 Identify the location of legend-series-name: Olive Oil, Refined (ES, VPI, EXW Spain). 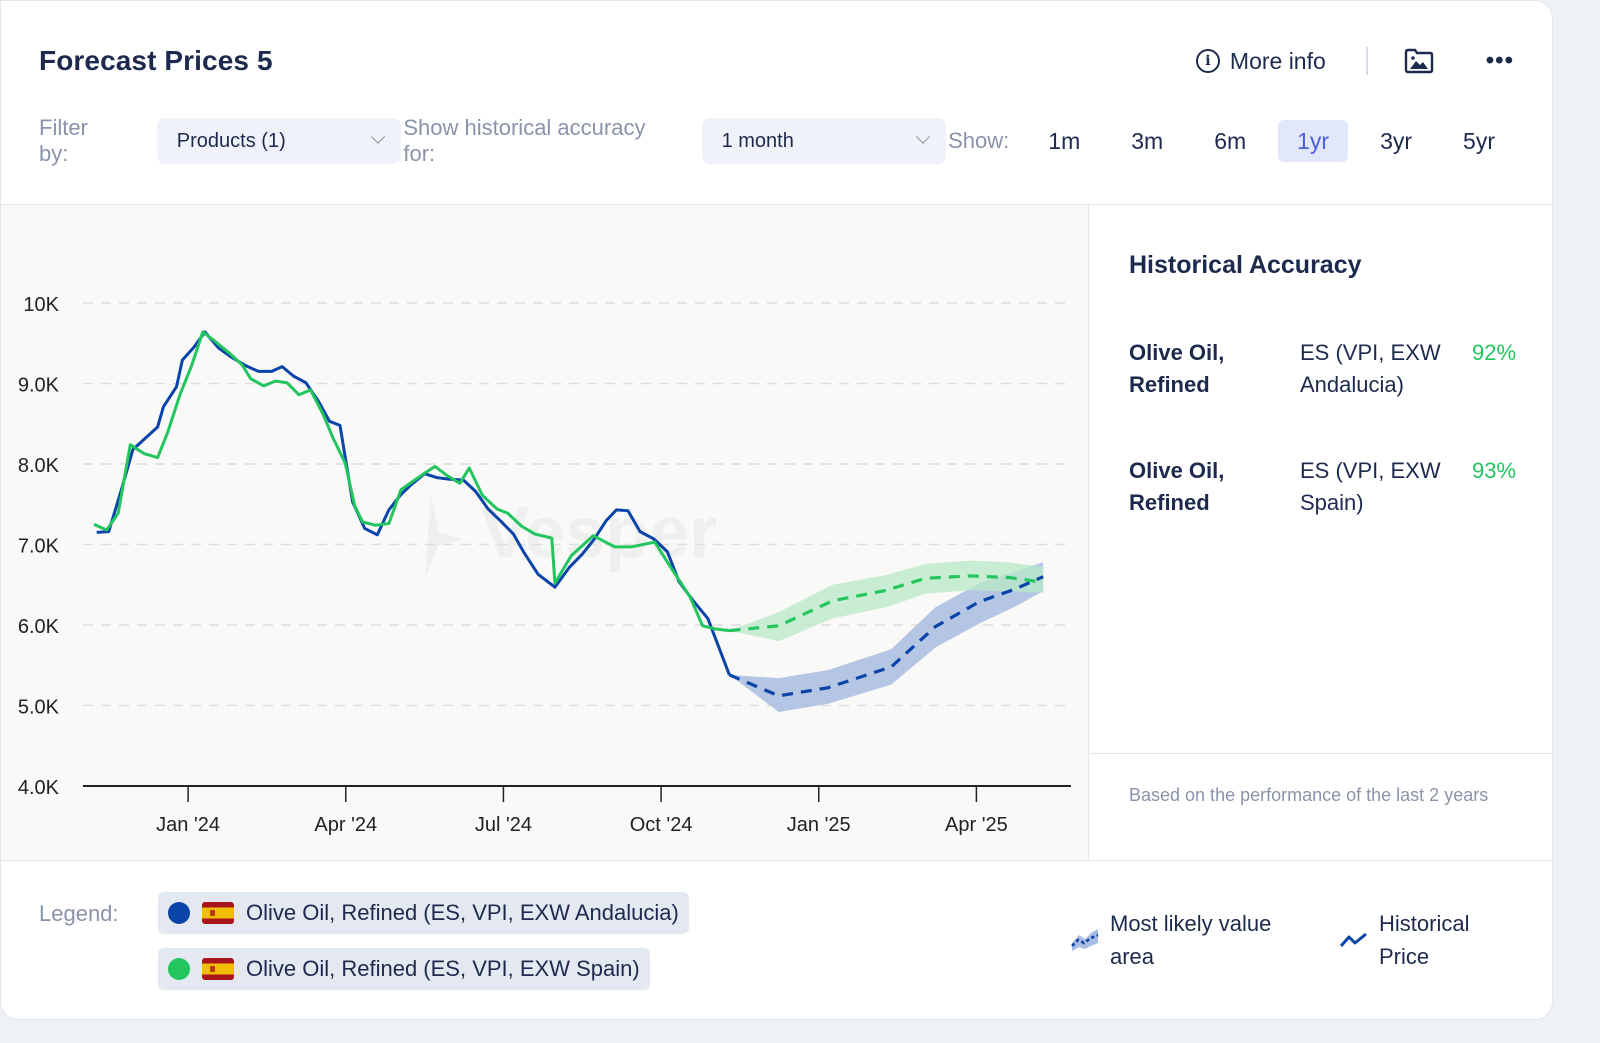
(443, 968).